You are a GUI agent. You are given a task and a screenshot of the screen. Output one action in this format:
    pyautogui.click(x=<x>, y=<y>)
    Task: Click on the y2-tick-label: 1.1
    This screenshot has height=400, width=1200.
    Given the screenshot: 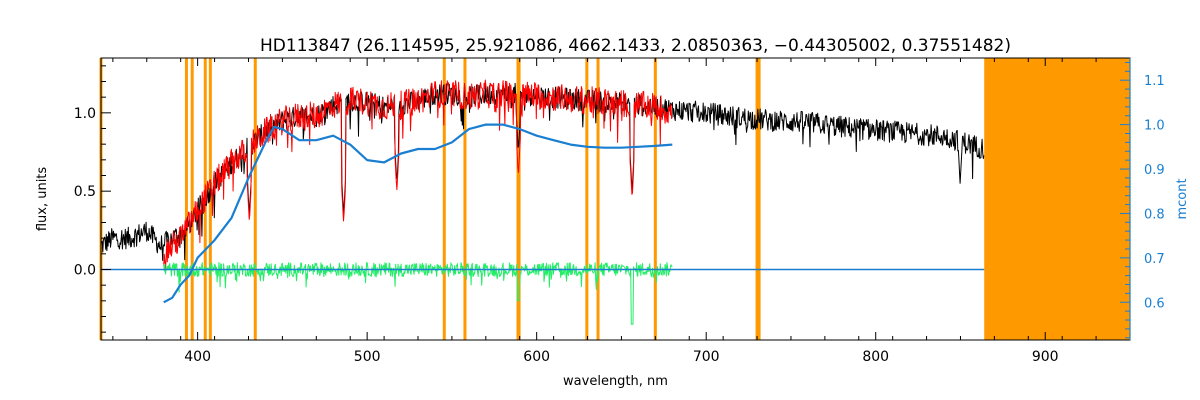 What is the action you would take?
    pyautogui.click(x=1154, y=81)
    